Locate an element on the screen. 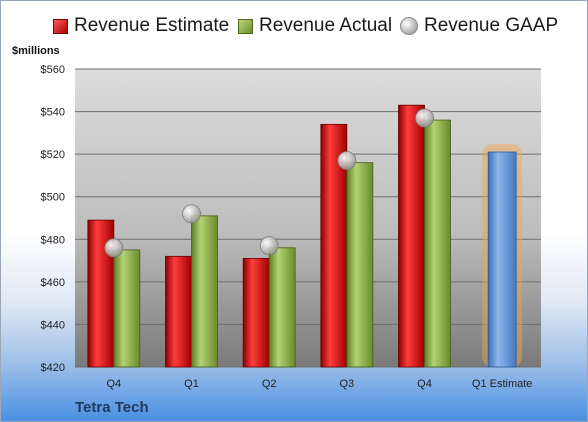  y-tick-label: $460 is located at coordinates (53, 283).